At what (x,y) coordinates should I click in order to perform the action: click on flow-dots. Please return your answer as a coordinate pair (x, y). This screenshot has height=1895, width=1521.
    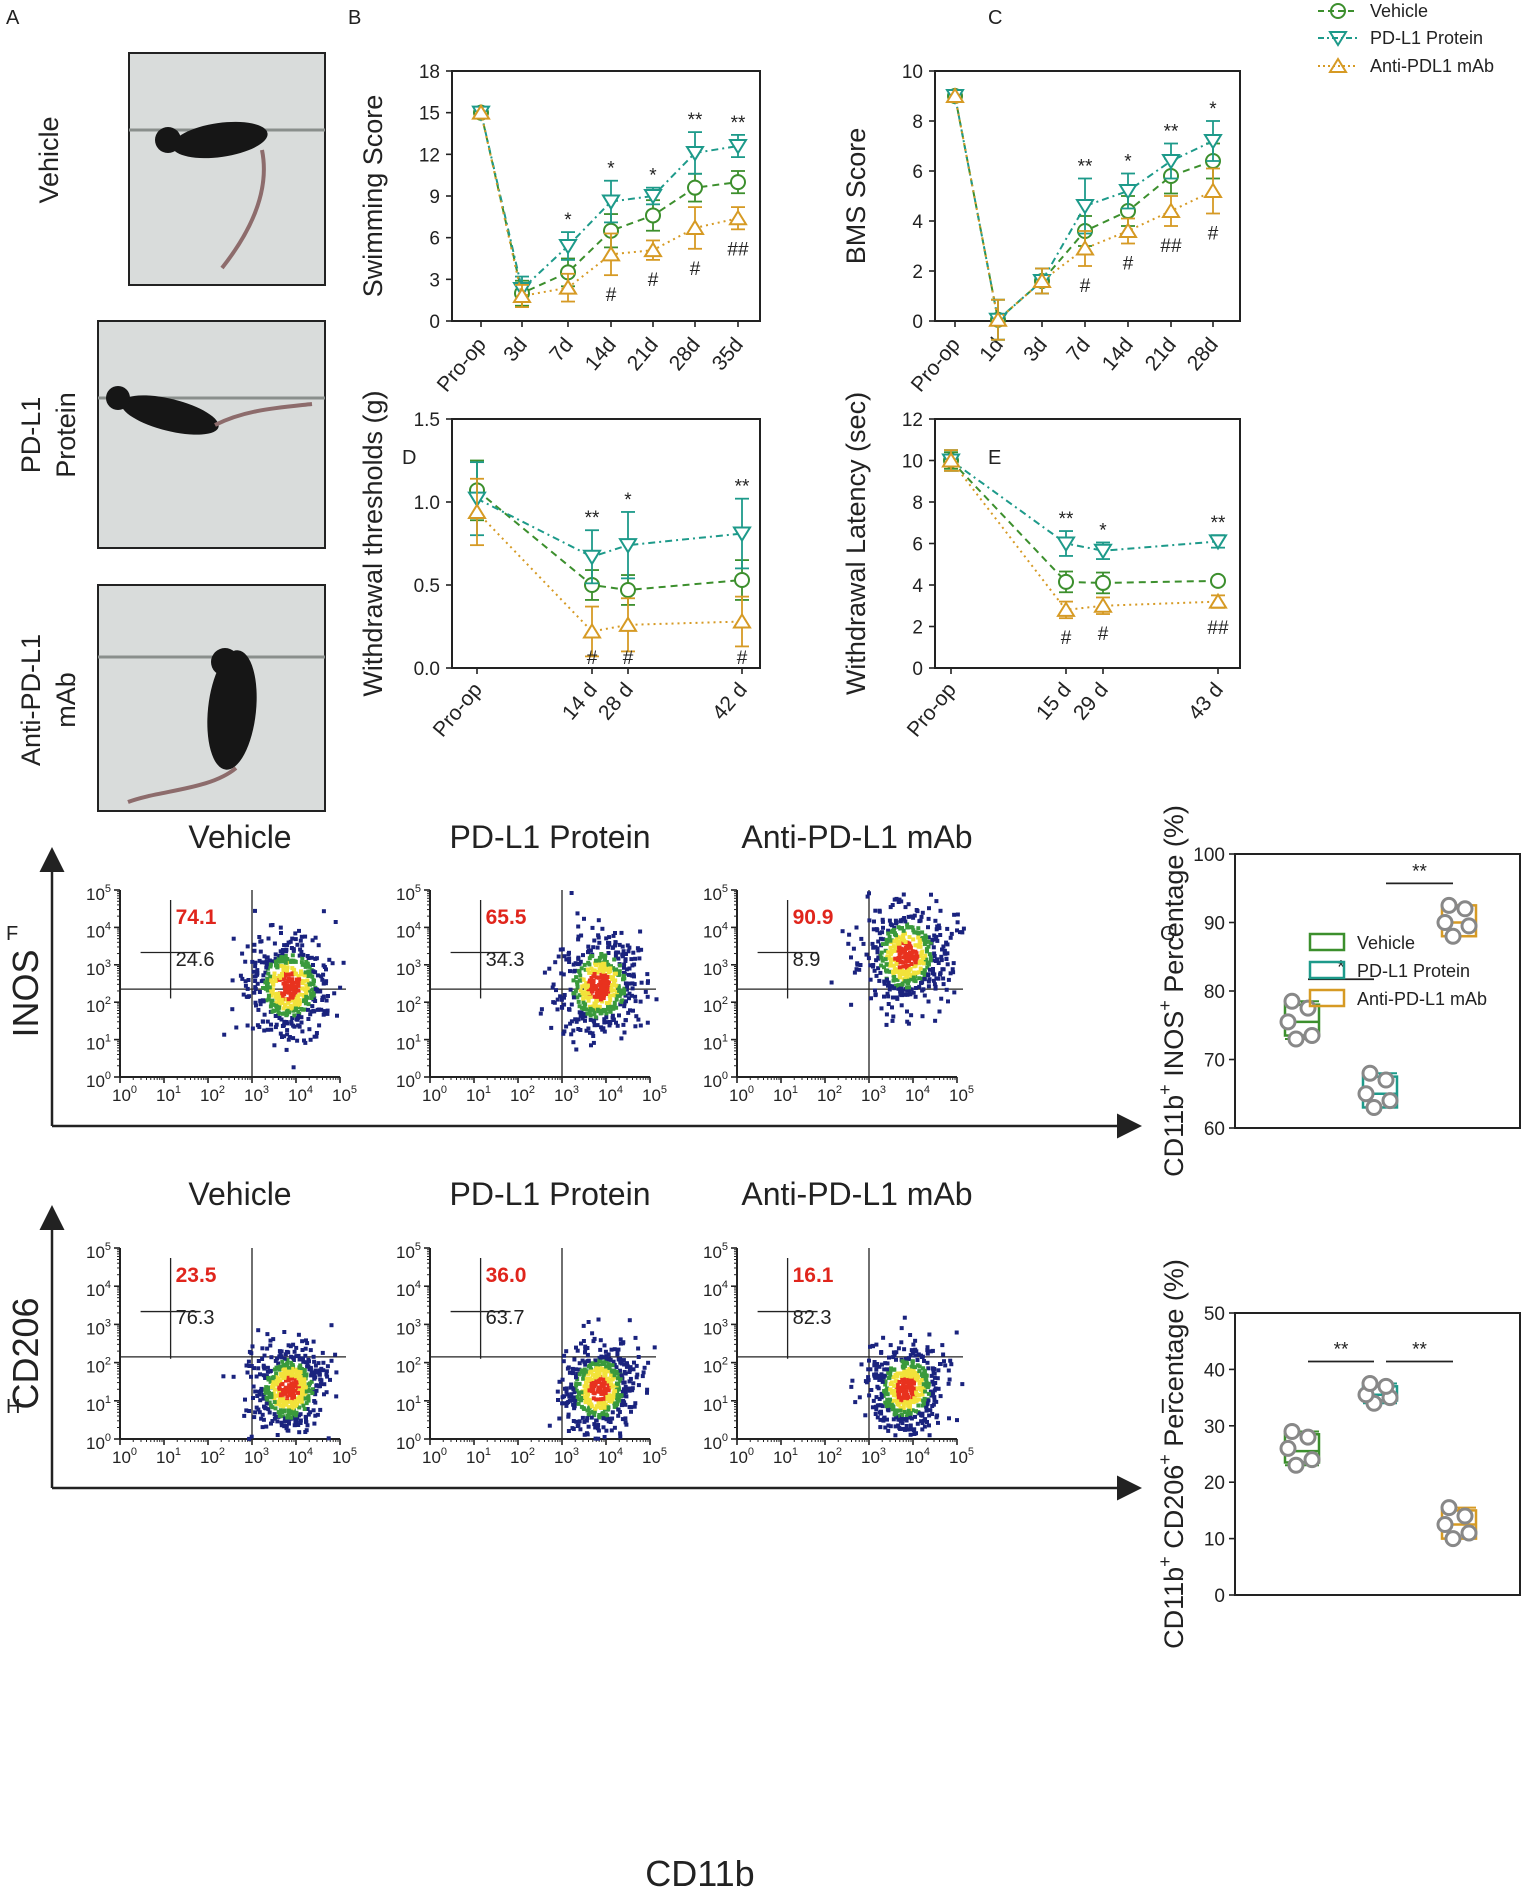
    Looking at the image, I should click on (907, 1376).